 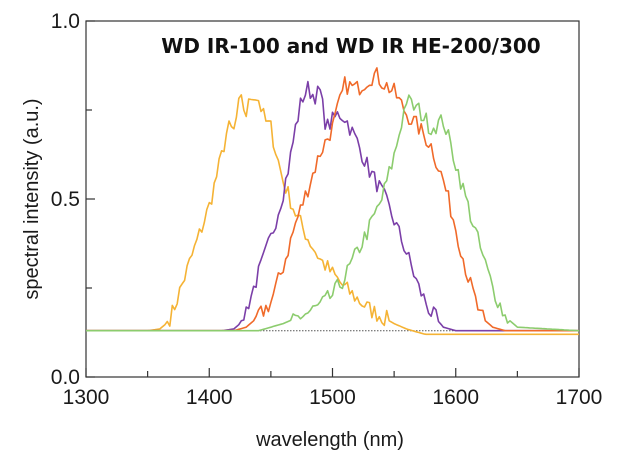 What do you see at coordinates (455, 397) in the screenshot?
I see `x-tick-label: 1600` at bounding box center [455, 397].